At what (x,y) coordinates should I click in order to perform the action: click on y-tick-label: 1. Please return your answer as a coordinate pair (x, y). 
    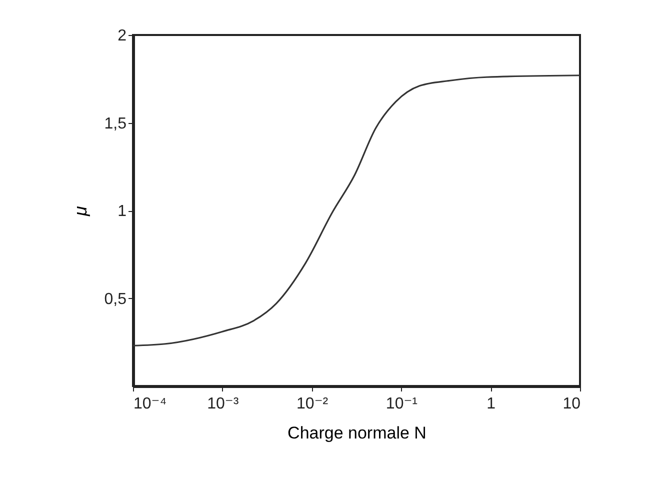
    Looking at the image, I should click on (122, 211).